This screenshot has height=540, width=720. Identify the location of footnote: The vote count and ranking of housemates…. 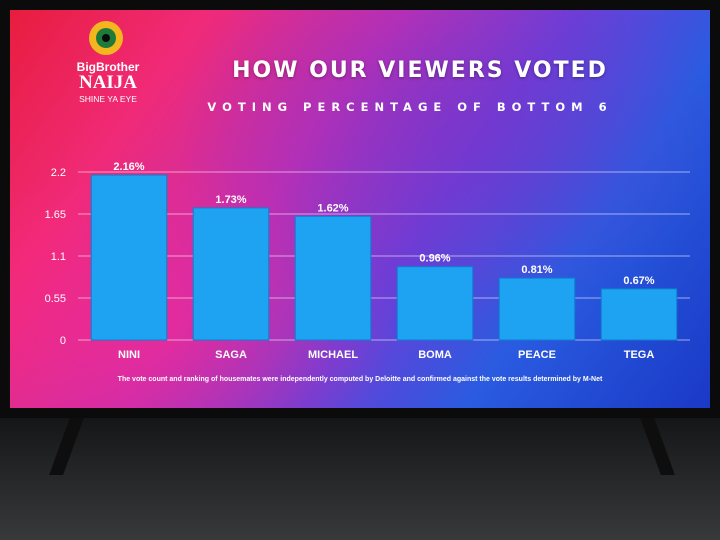
(360, 379).